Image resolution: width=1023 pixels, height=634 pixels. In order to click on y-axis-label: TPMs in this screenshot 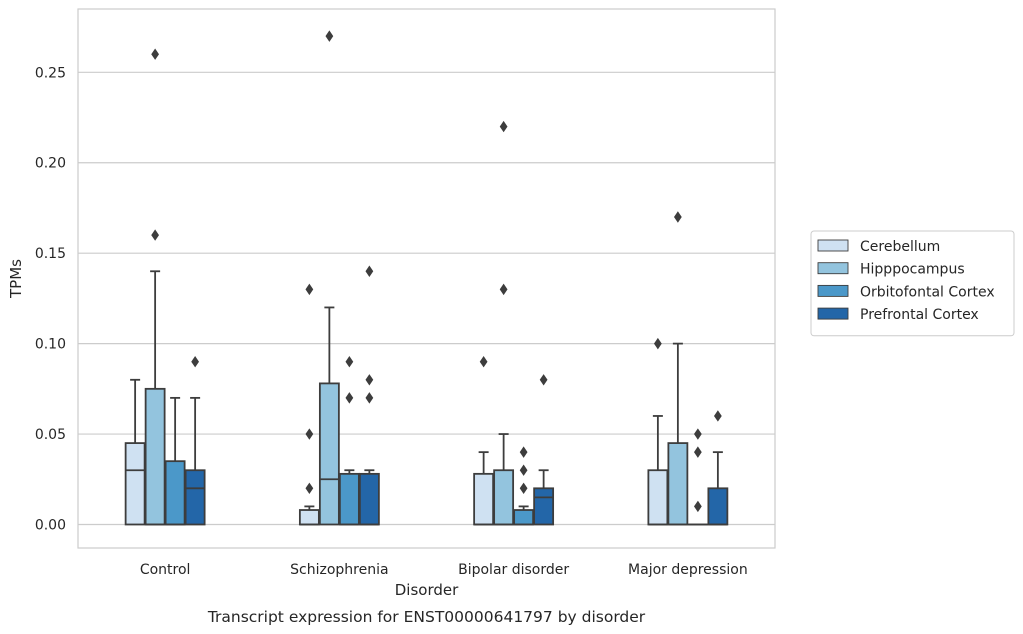, I will do `click(16, 279)`.